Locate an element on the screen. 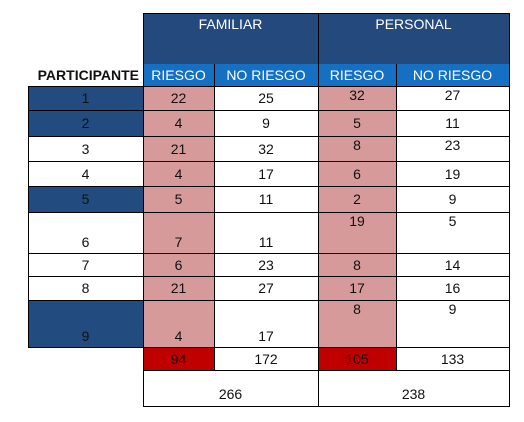 This screenshot has height=422, width=524. participant-cell: 9 is located at coordinates (85, 323).